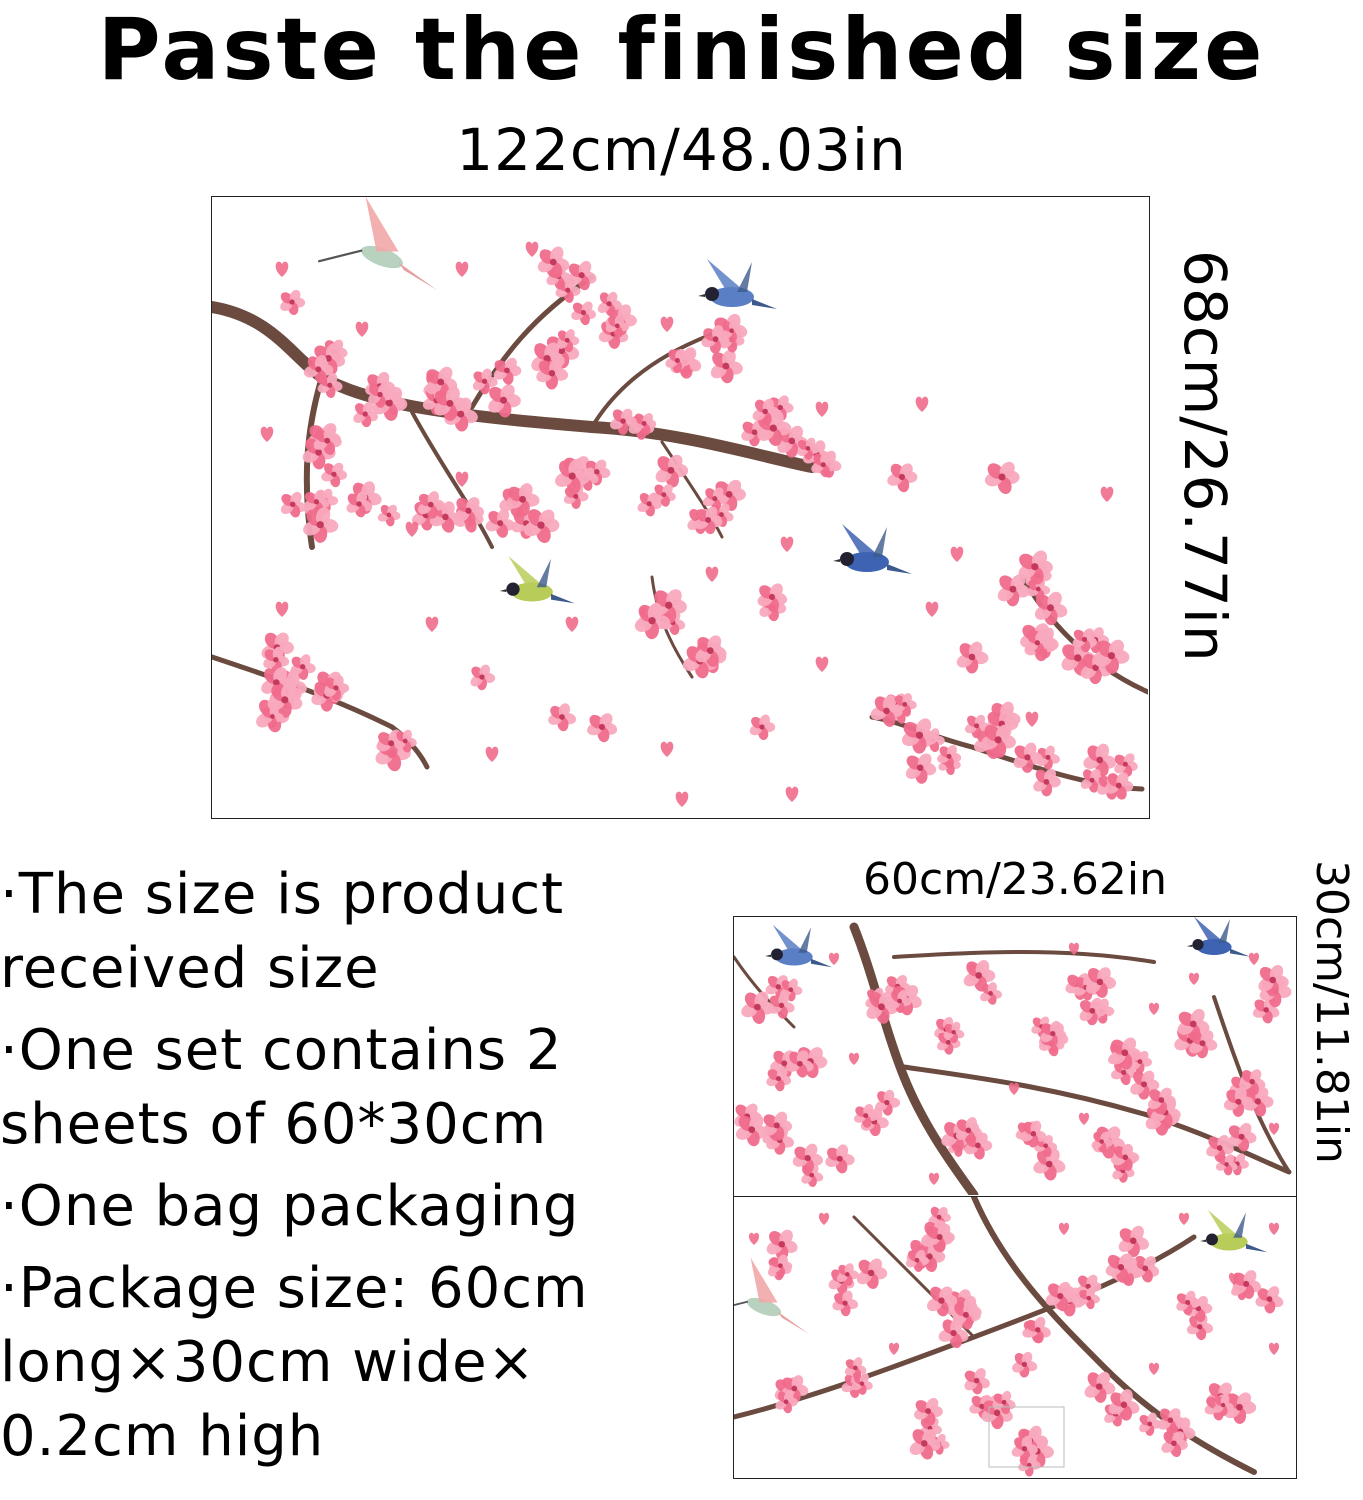  I want to click on sheet-preview-bottom, so click(1015, 1338).